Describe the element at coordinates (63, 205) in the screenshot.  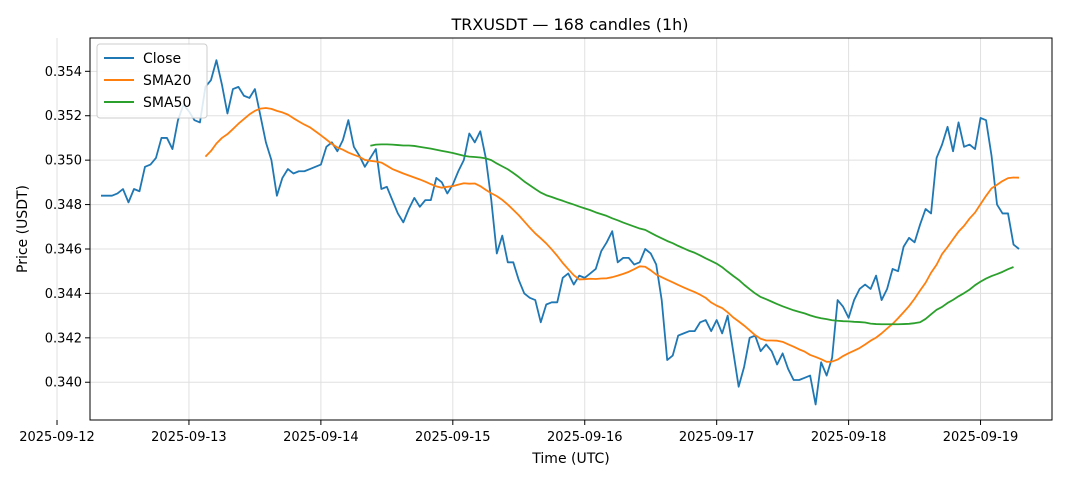
I see `y-tick-label: 0.348` at that location.